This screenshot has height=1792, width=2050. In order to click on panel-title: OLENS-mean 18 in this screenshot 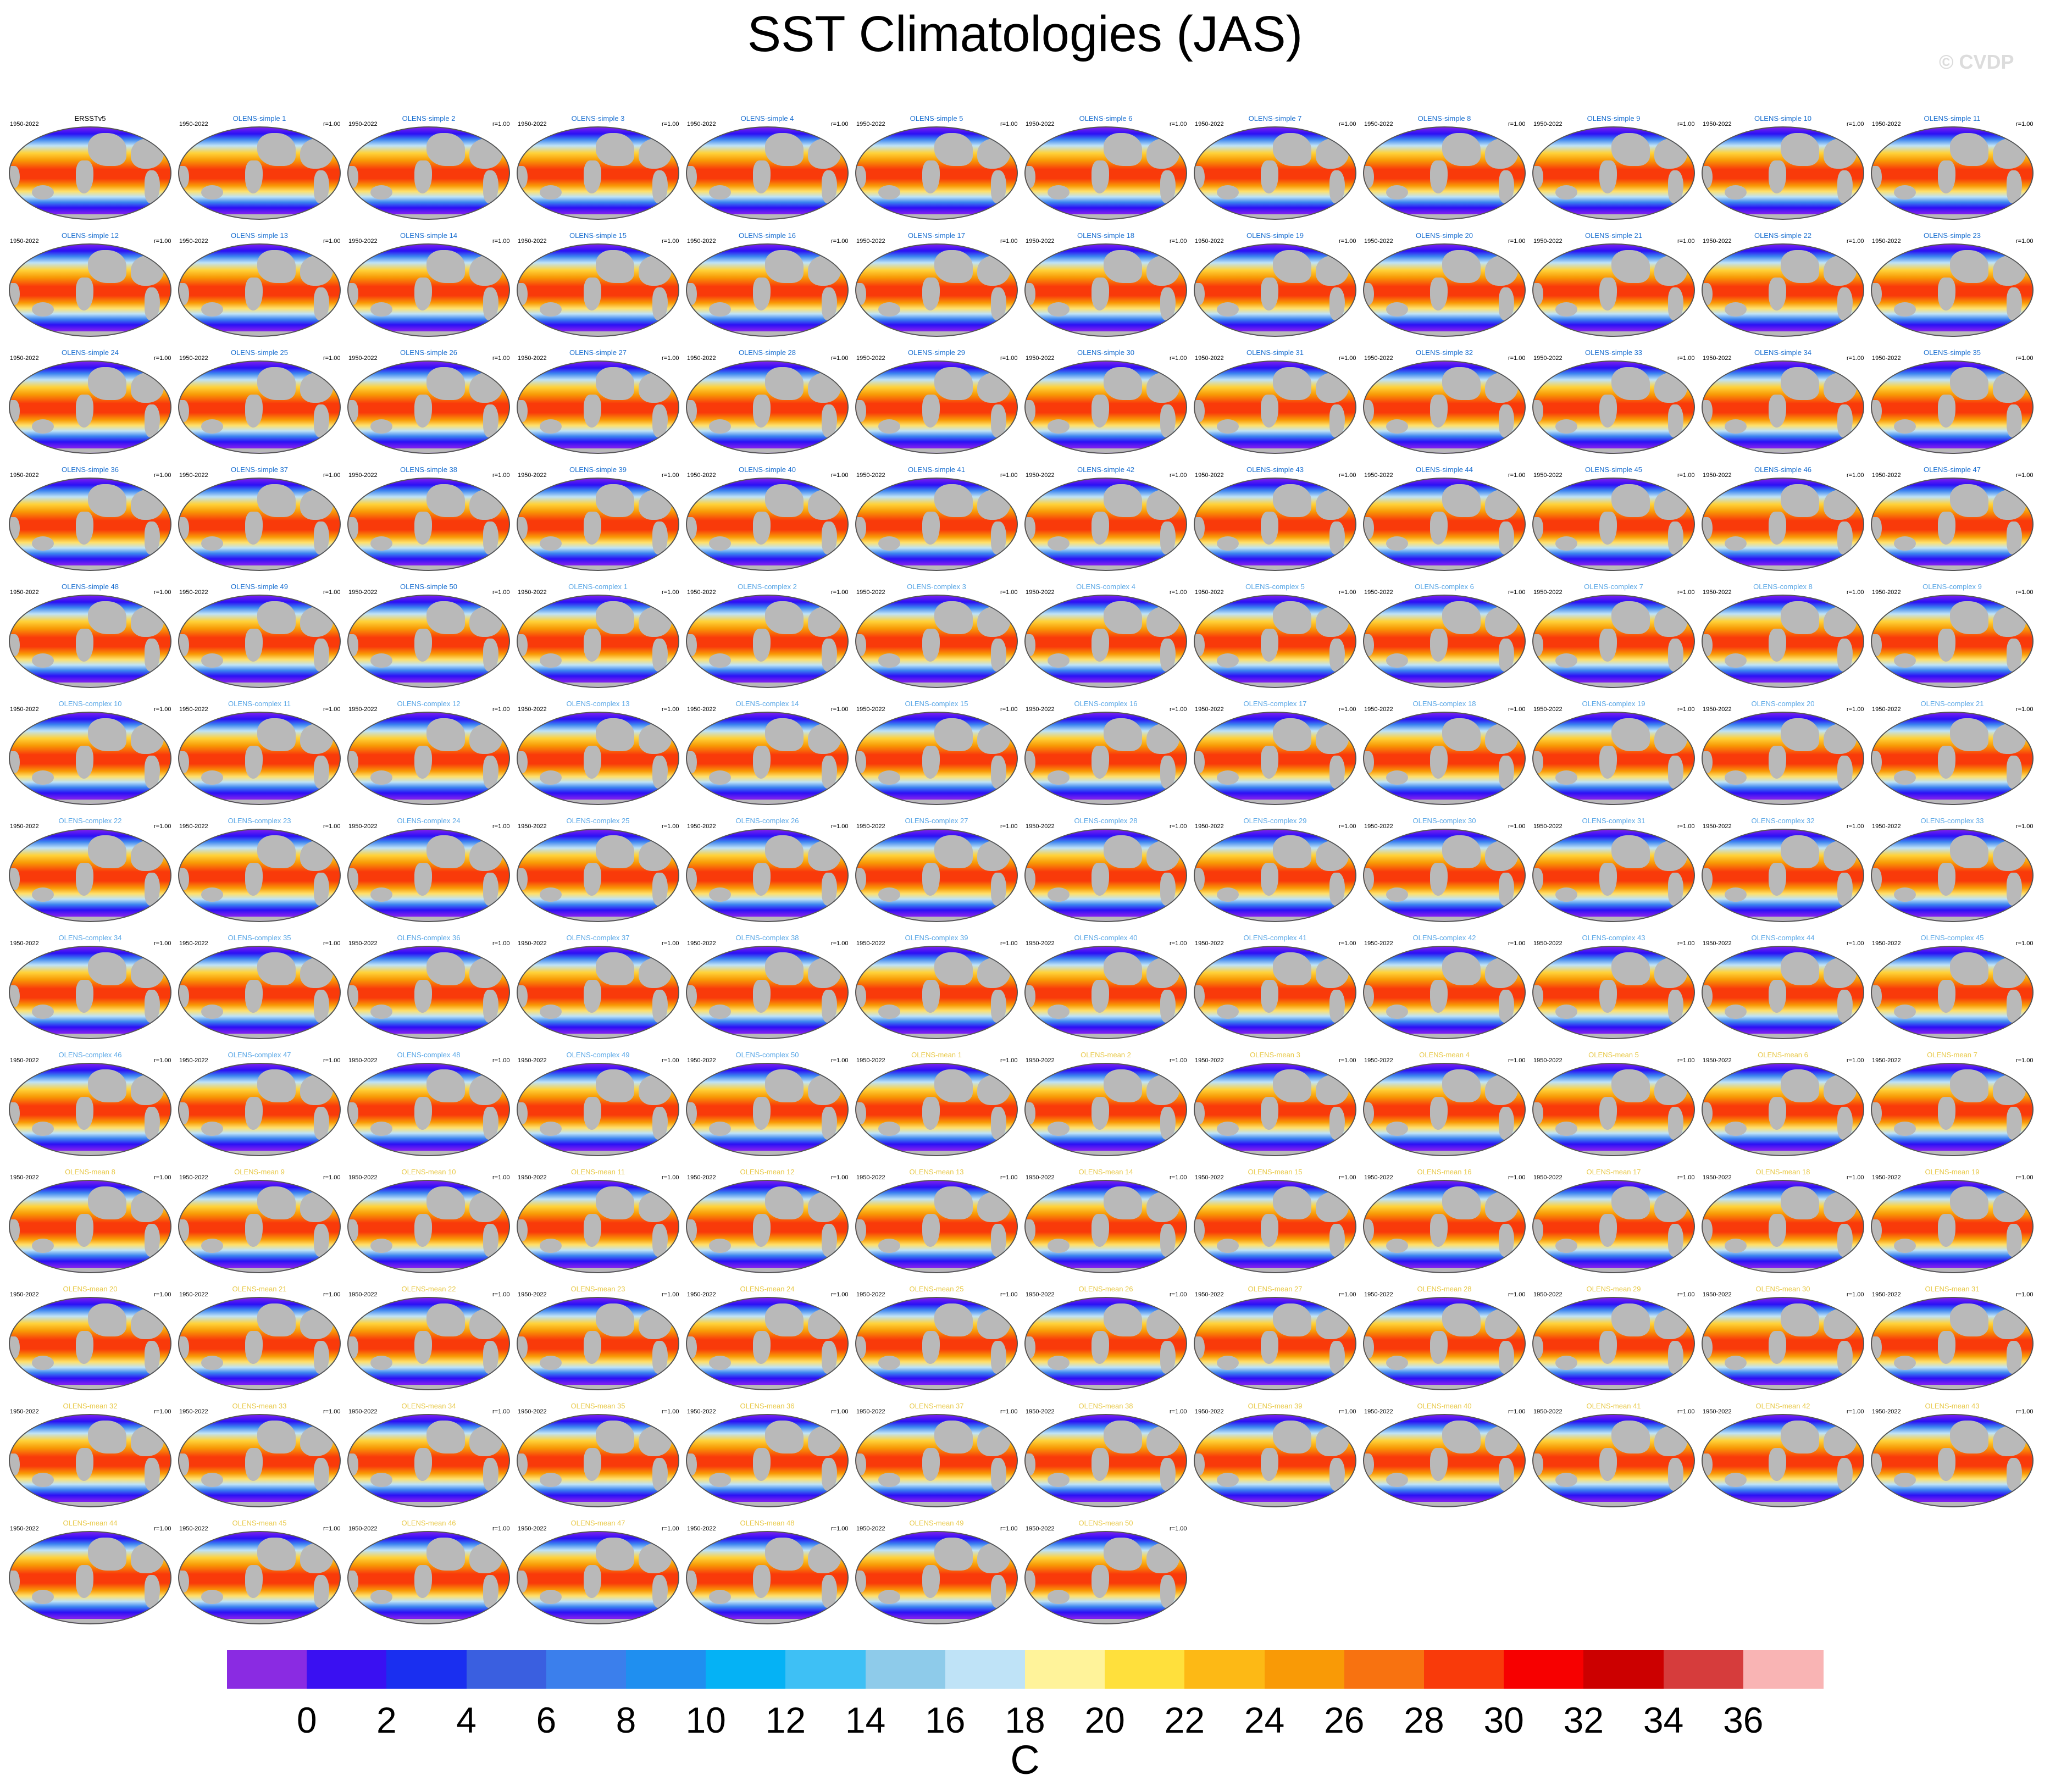, I will do `click(1783, 1172)`.